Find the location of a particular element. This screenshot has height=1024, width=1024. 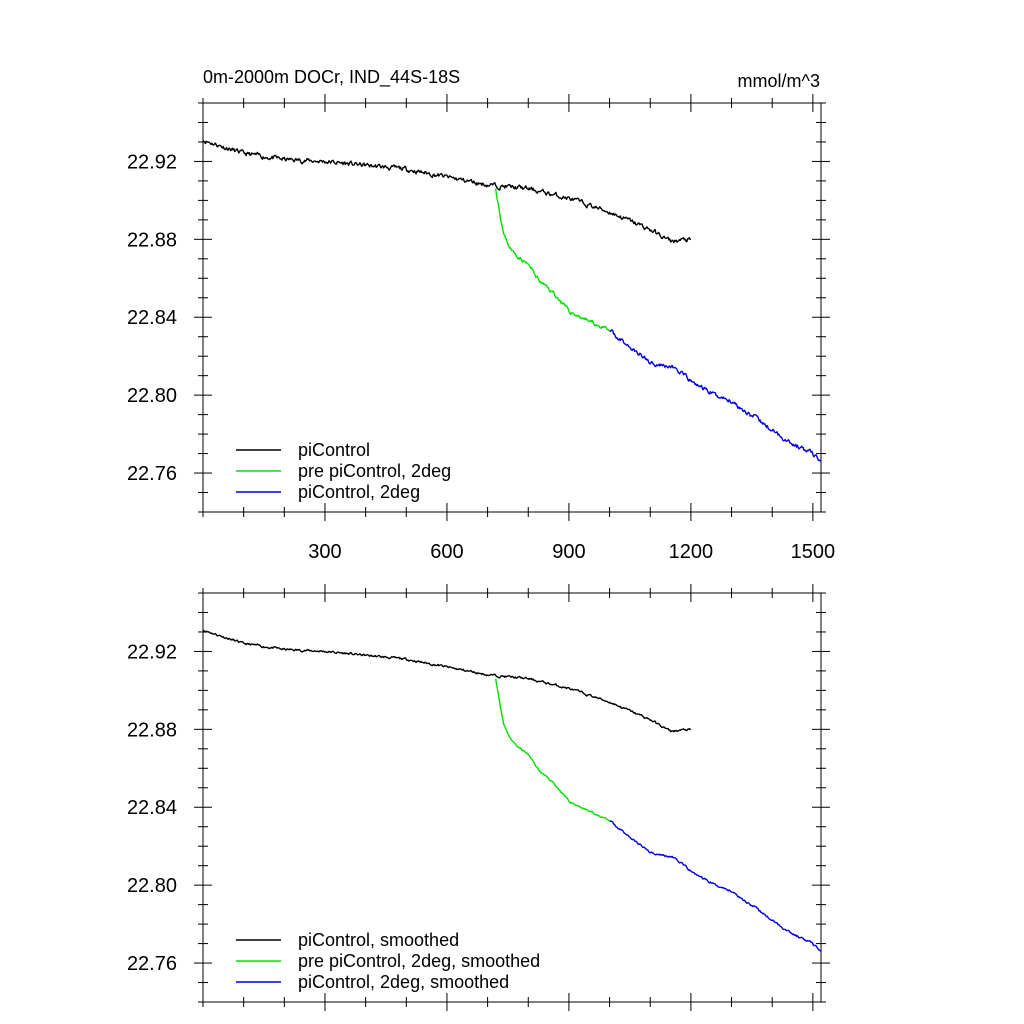

legend-label: pre piControl, 2deg, smoothed is located at coordinates (419, 961).